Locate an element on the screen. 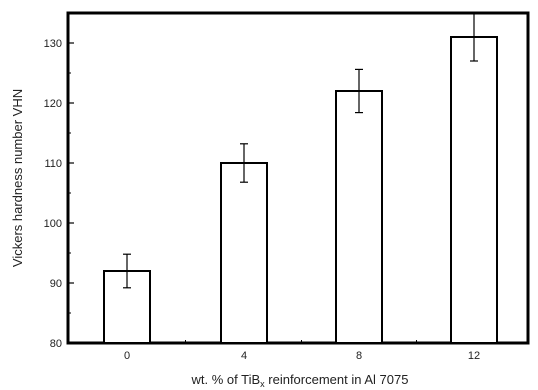 This screenshot has width=538, height=390. x-tick-label: 8 is located at coordinates (359, 356).